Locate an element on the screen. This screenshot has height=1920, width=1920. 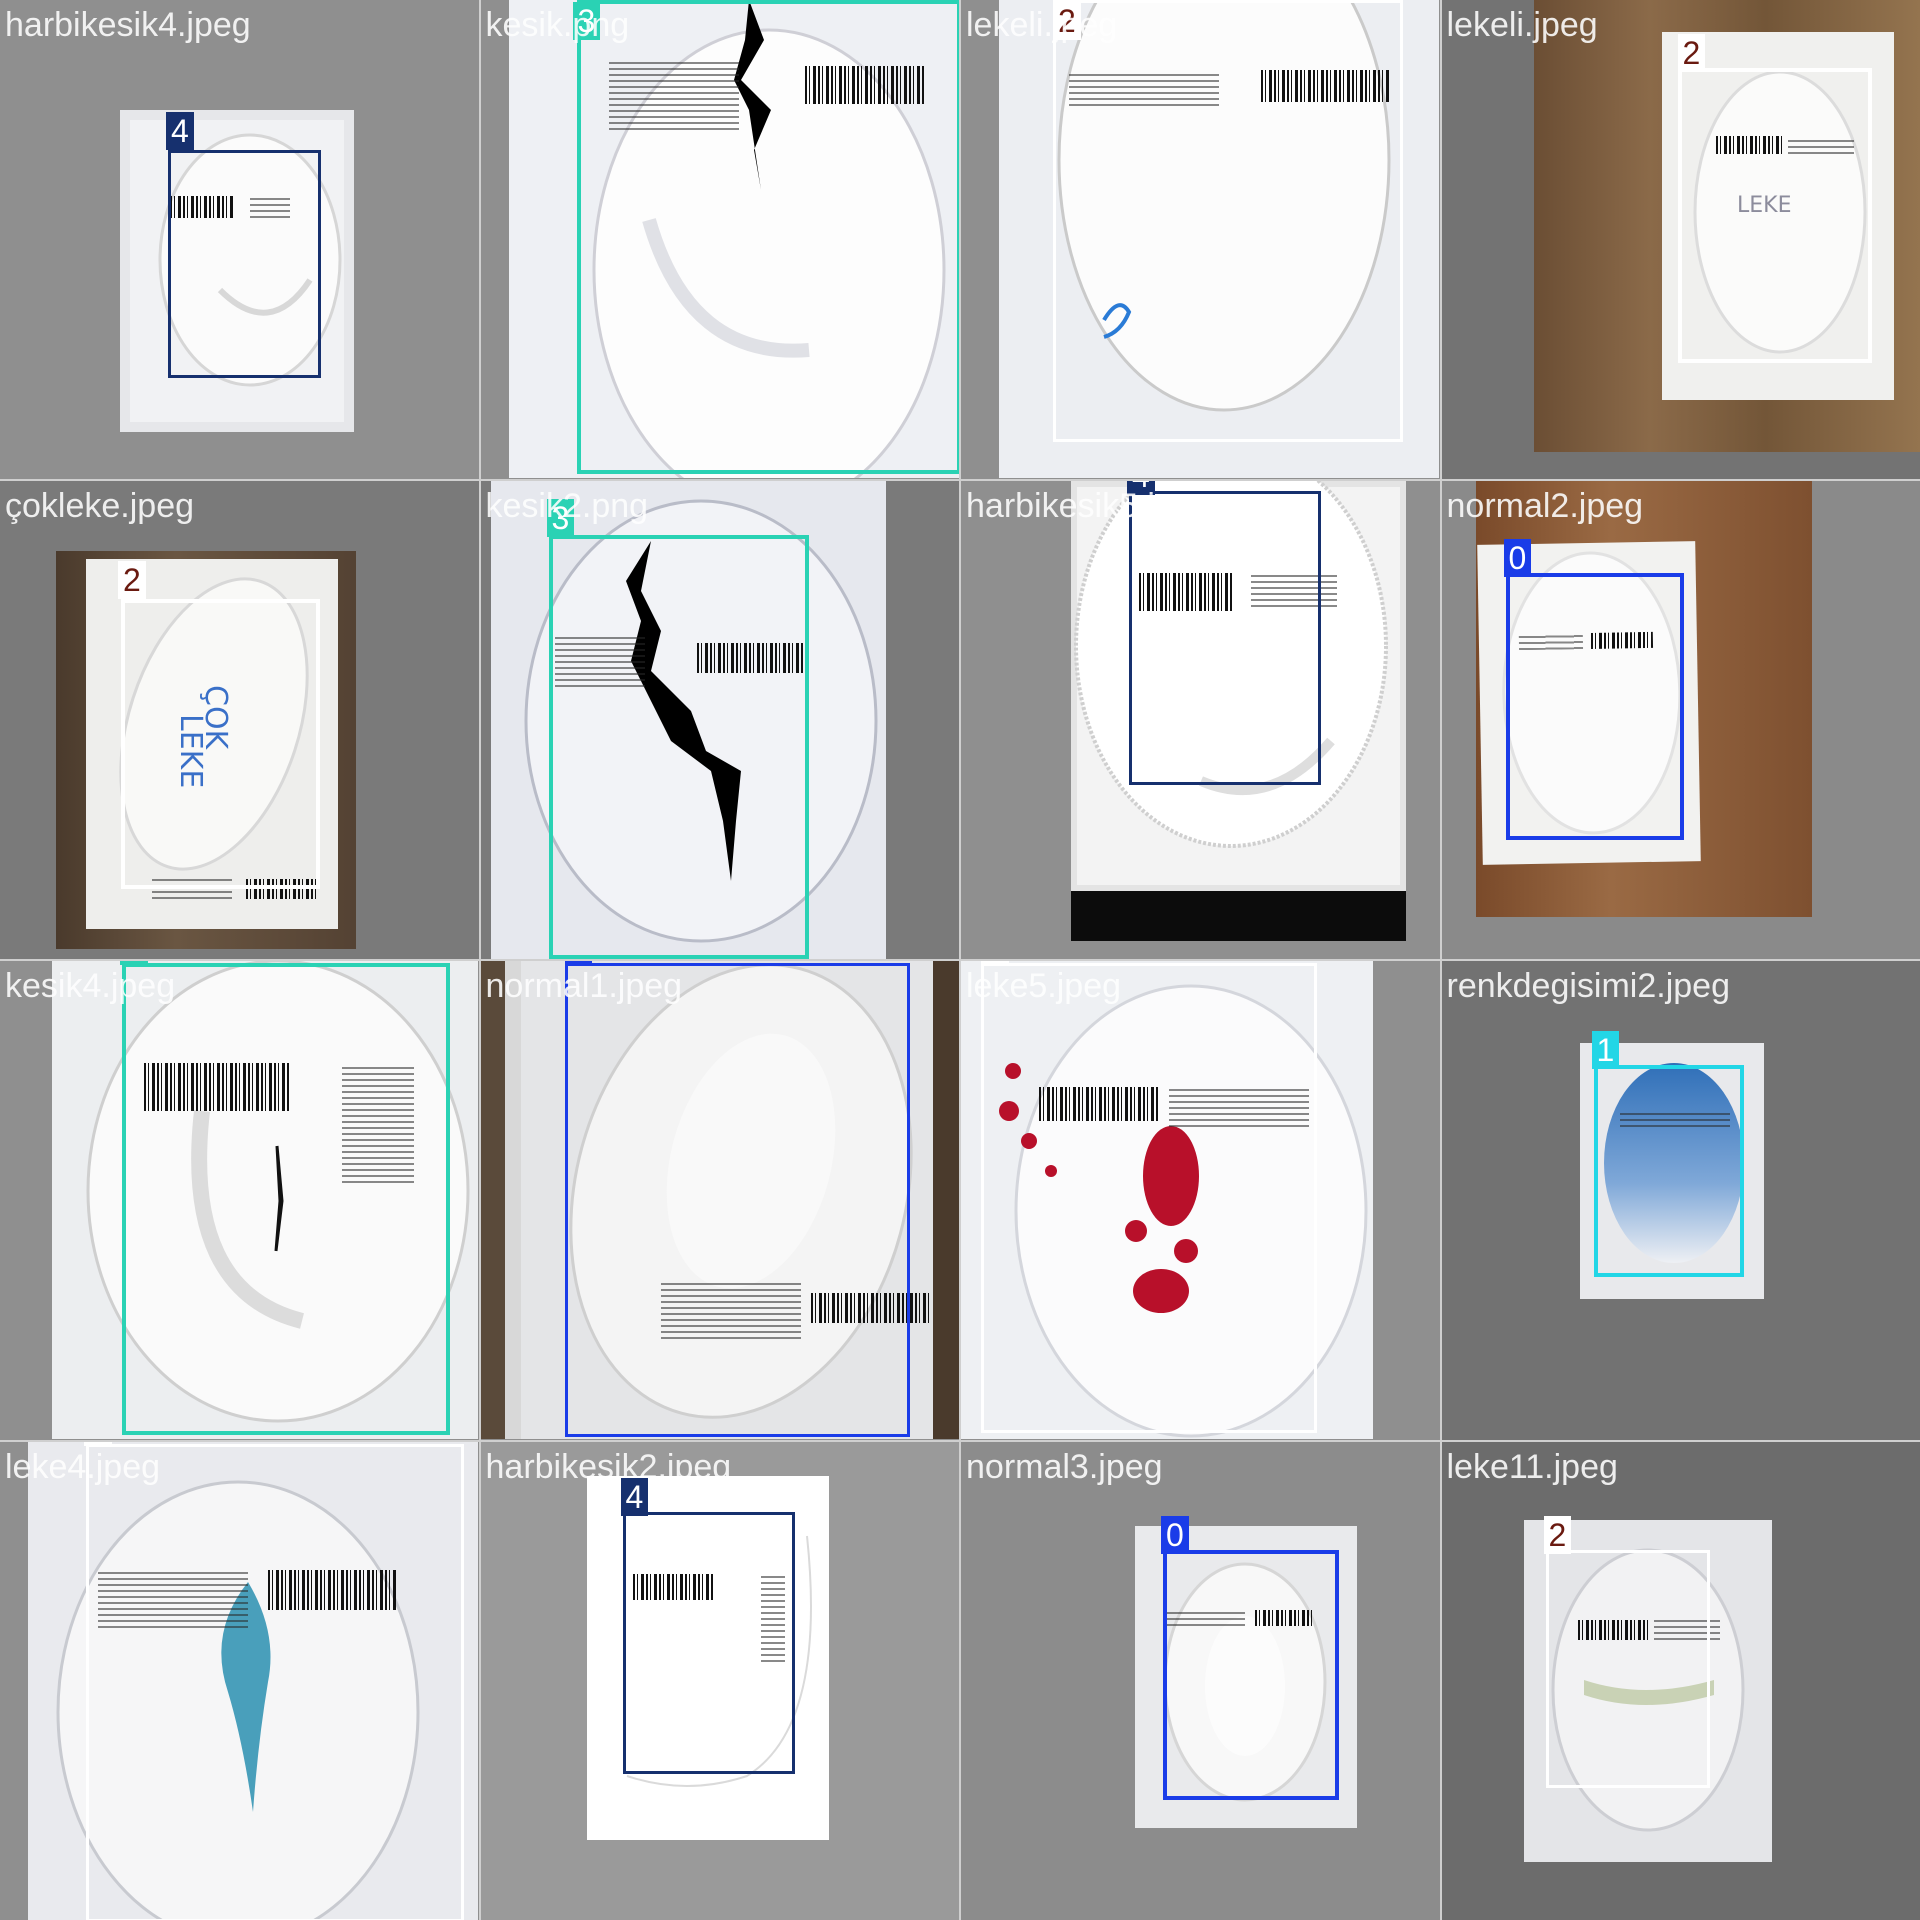
tile-filename: leke5.jpeg is located at coordinates (1044, 986).